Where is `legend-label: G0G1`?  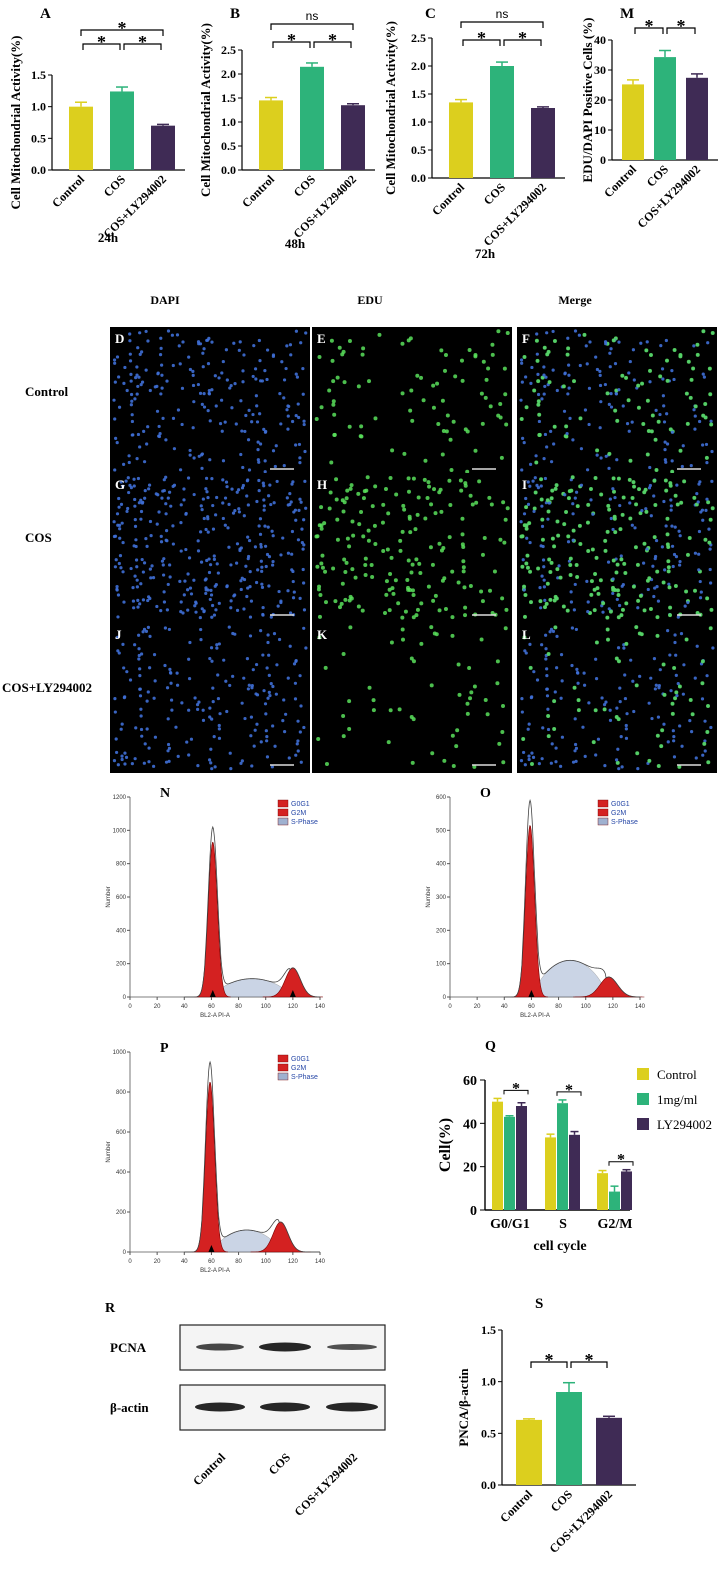
legend-label: G0G1 is located at coordinates (300, 804).